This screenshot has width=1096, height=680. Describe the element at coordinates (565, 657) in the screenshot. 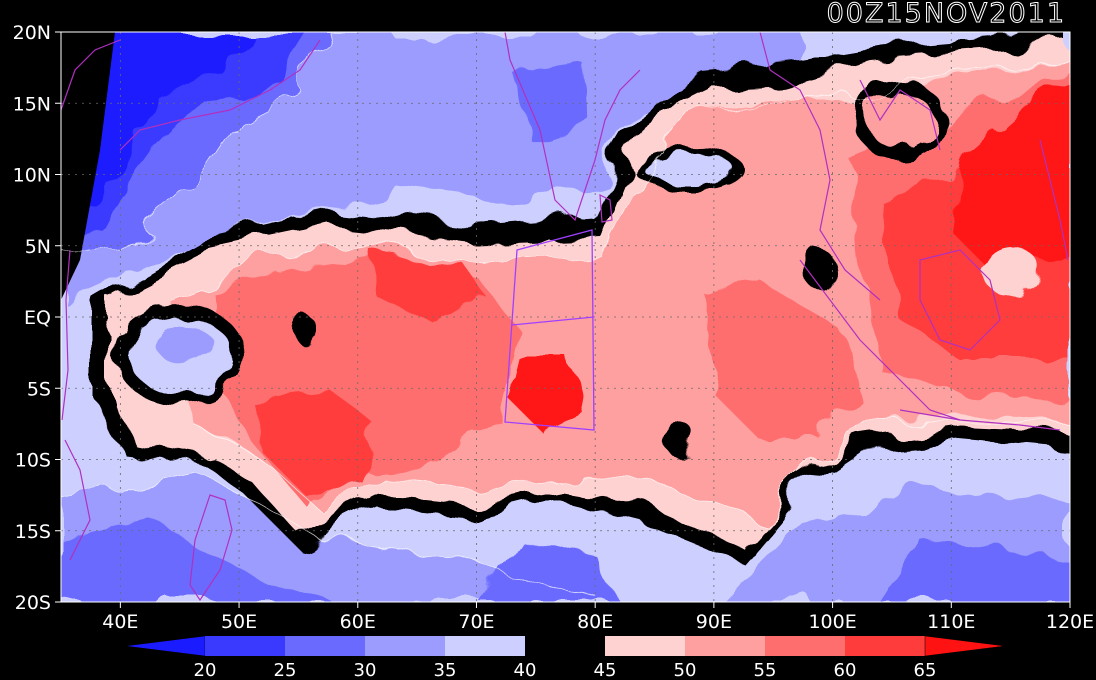

I see `colorbar: 20 25 30 35 40 45 50 55 60 65` at that location.